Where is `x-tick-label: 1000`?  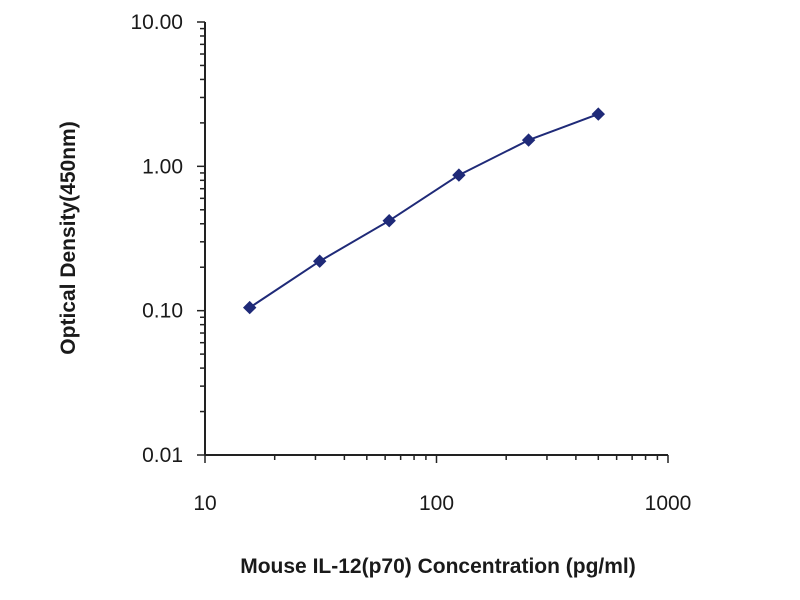
x-tick-label: 1000 is located at coordinates (668, 503).